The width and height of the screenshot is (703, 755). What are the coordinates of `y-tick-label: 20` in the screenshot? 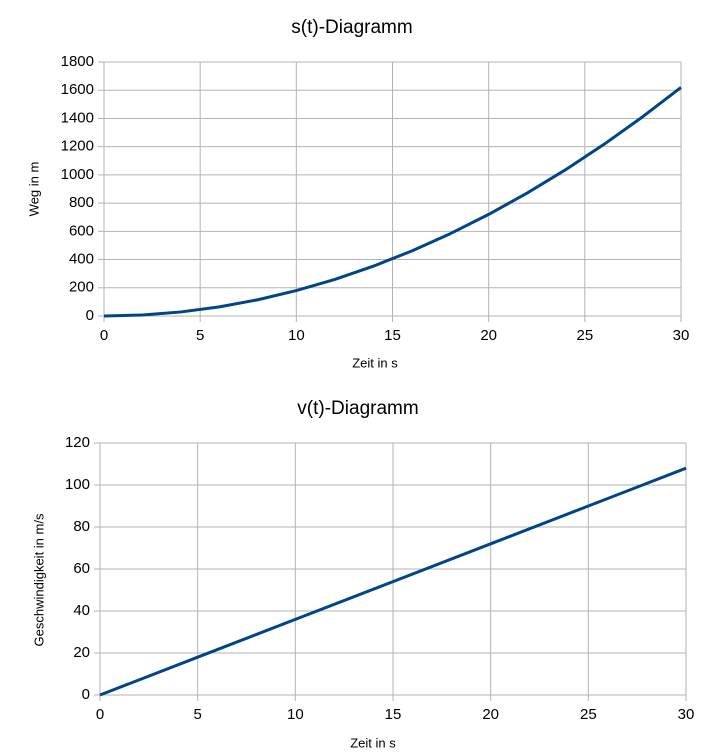 It's located at (81, 652).